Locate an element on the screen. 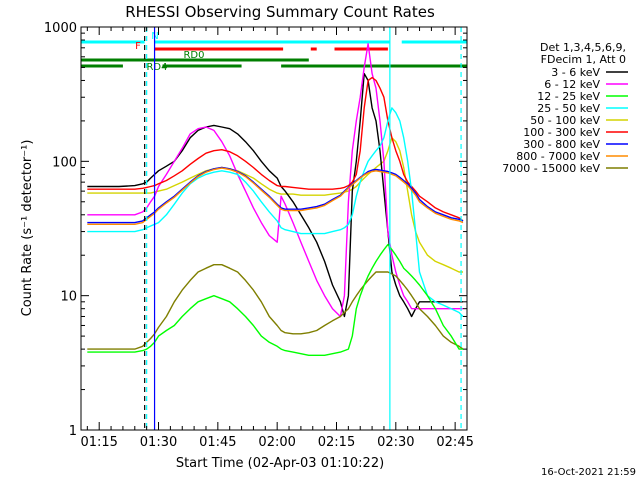 This screenshot has width=640, height=480. x-tick-label: 02:45 is located at coordinates (454, 442).